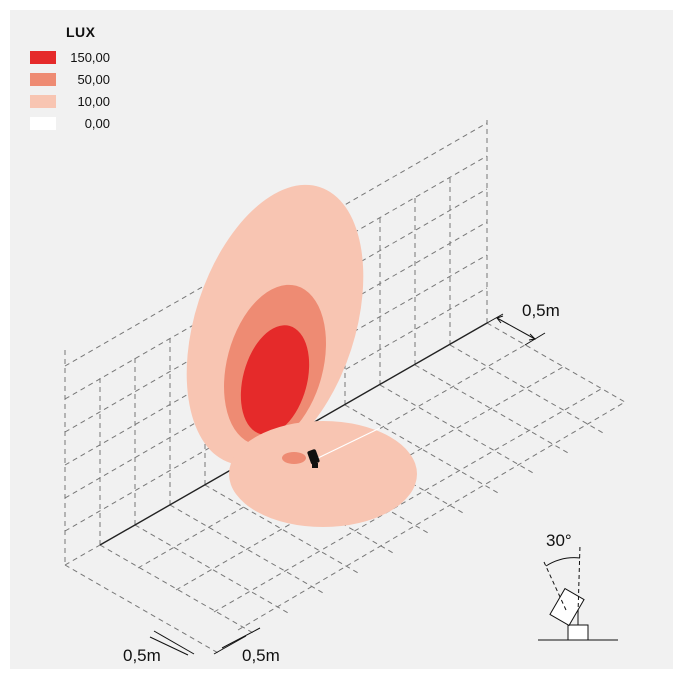 This screenshot has height=679, width=683. Describe the element at coordinates (205, 641) in the screenshot. I see `dim-bottom` at that location.